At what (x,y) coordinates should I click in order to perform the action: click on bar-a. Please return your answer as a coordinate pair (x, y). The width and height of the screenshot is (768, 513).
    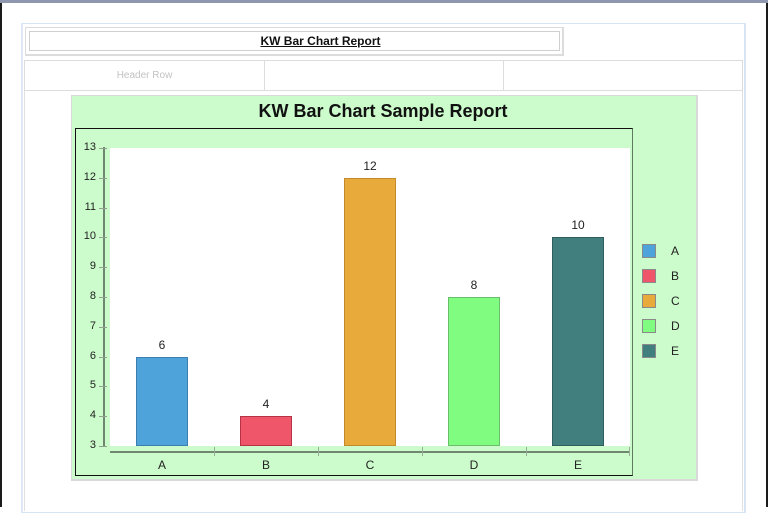
    Looking at the image, I should click on (162, 401).